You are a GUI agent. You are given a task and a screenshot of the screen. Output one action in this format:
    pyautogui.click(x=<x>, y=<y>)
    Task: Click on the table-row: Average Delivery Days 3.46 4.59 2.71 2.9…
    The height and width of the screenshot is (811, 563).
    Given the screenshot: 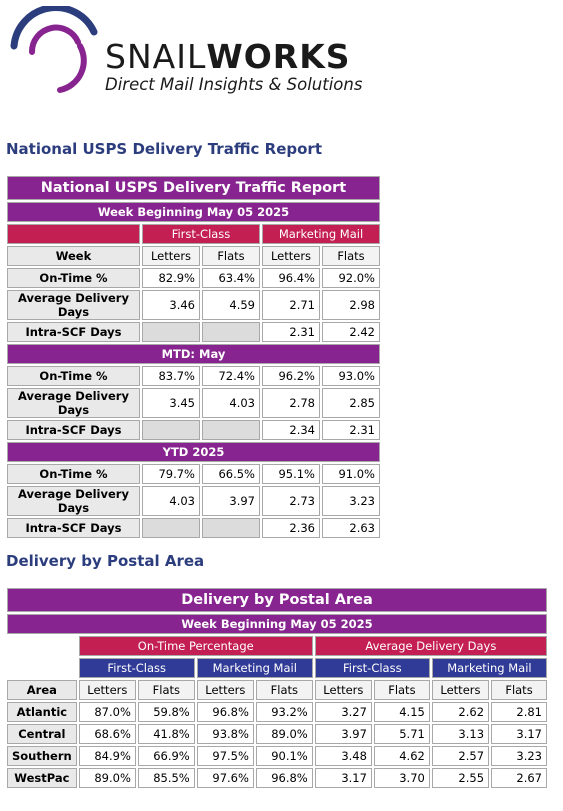 What is the action you would take?
    pyautogui.click(x=193, y=305)
    